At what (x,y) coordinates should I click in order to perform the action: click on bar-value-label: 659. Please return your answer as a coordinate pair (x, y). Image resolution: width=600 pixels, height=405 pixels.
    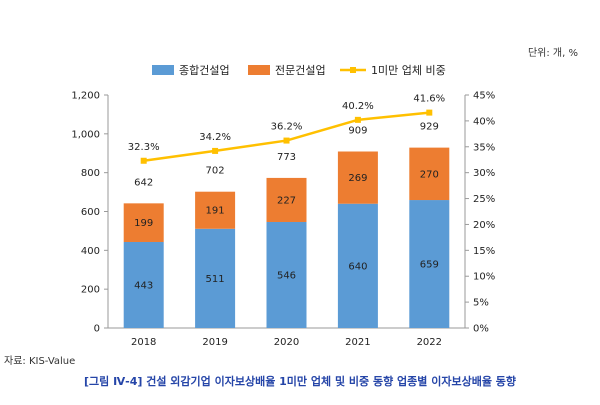
    Looking at the image, I should click on (429, 265).